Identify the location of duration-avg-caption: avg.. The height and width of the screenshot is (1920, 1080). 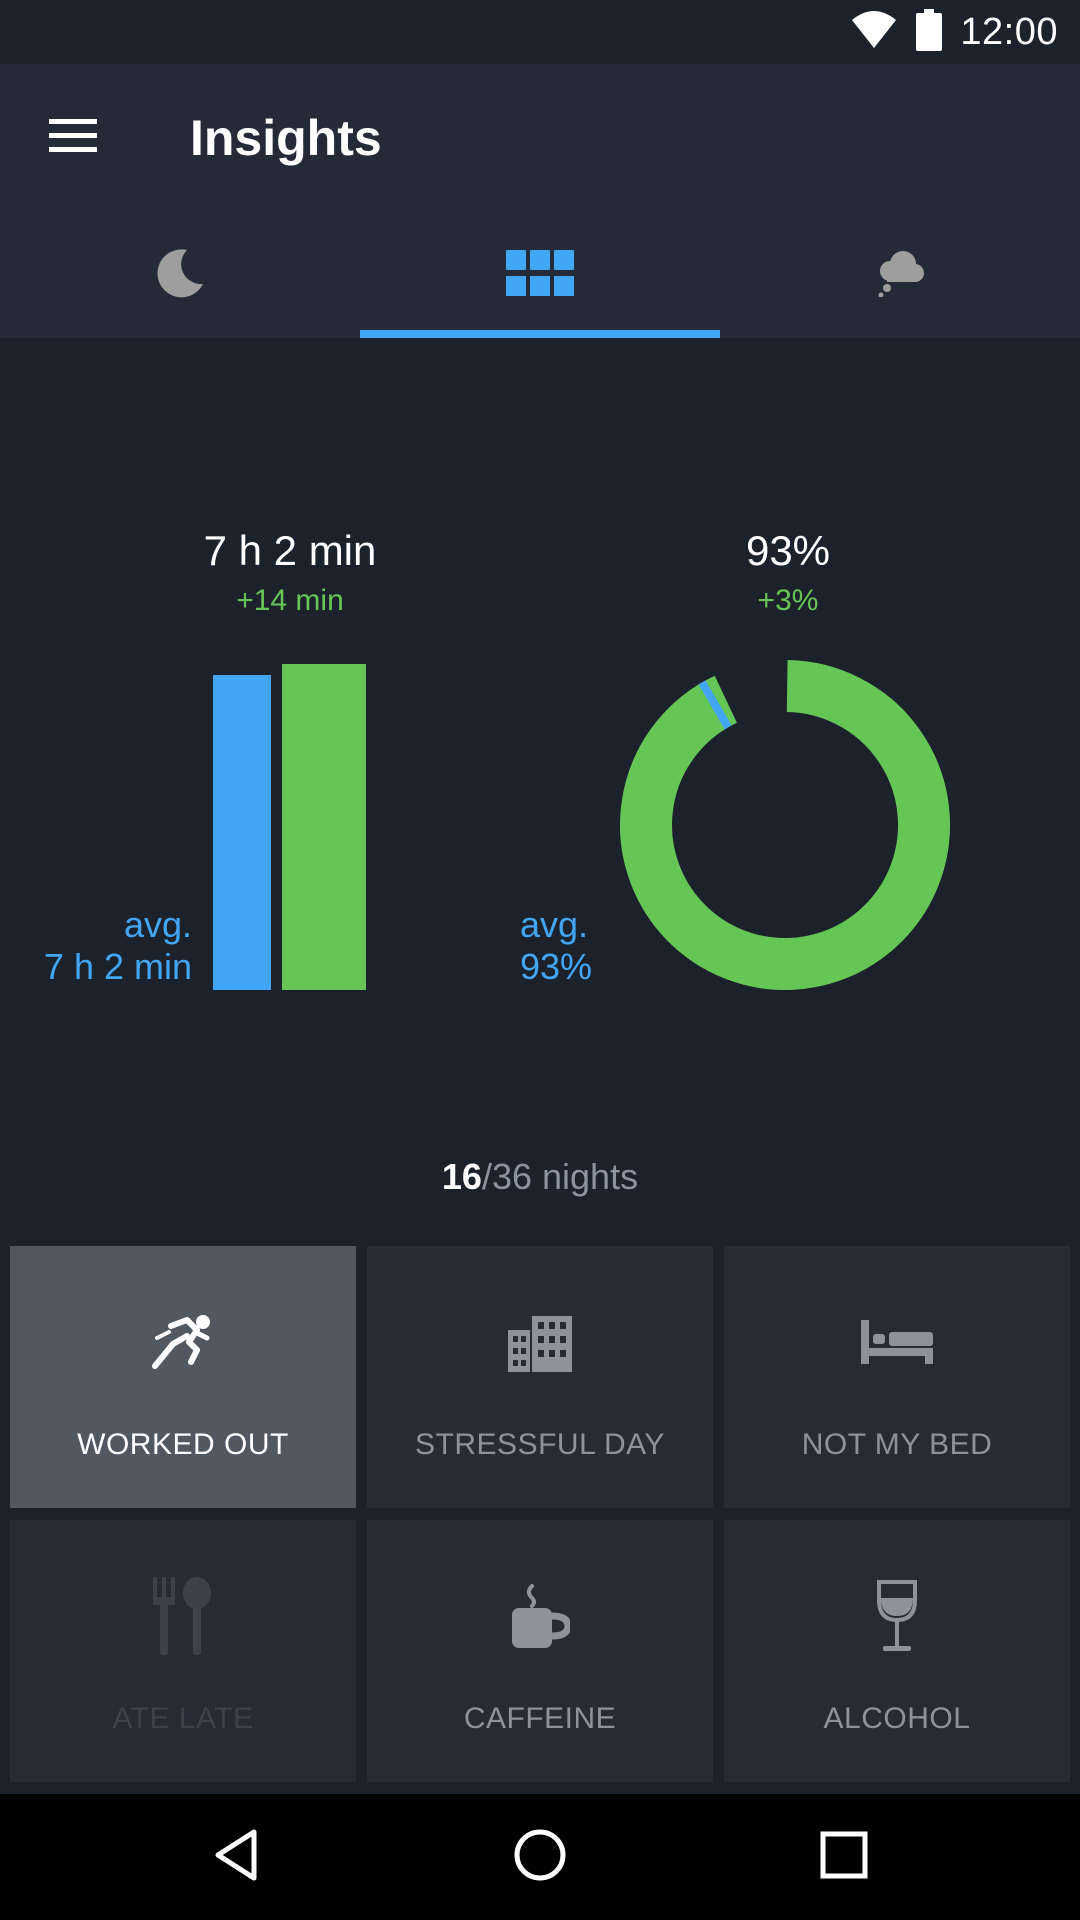
(157, 924).